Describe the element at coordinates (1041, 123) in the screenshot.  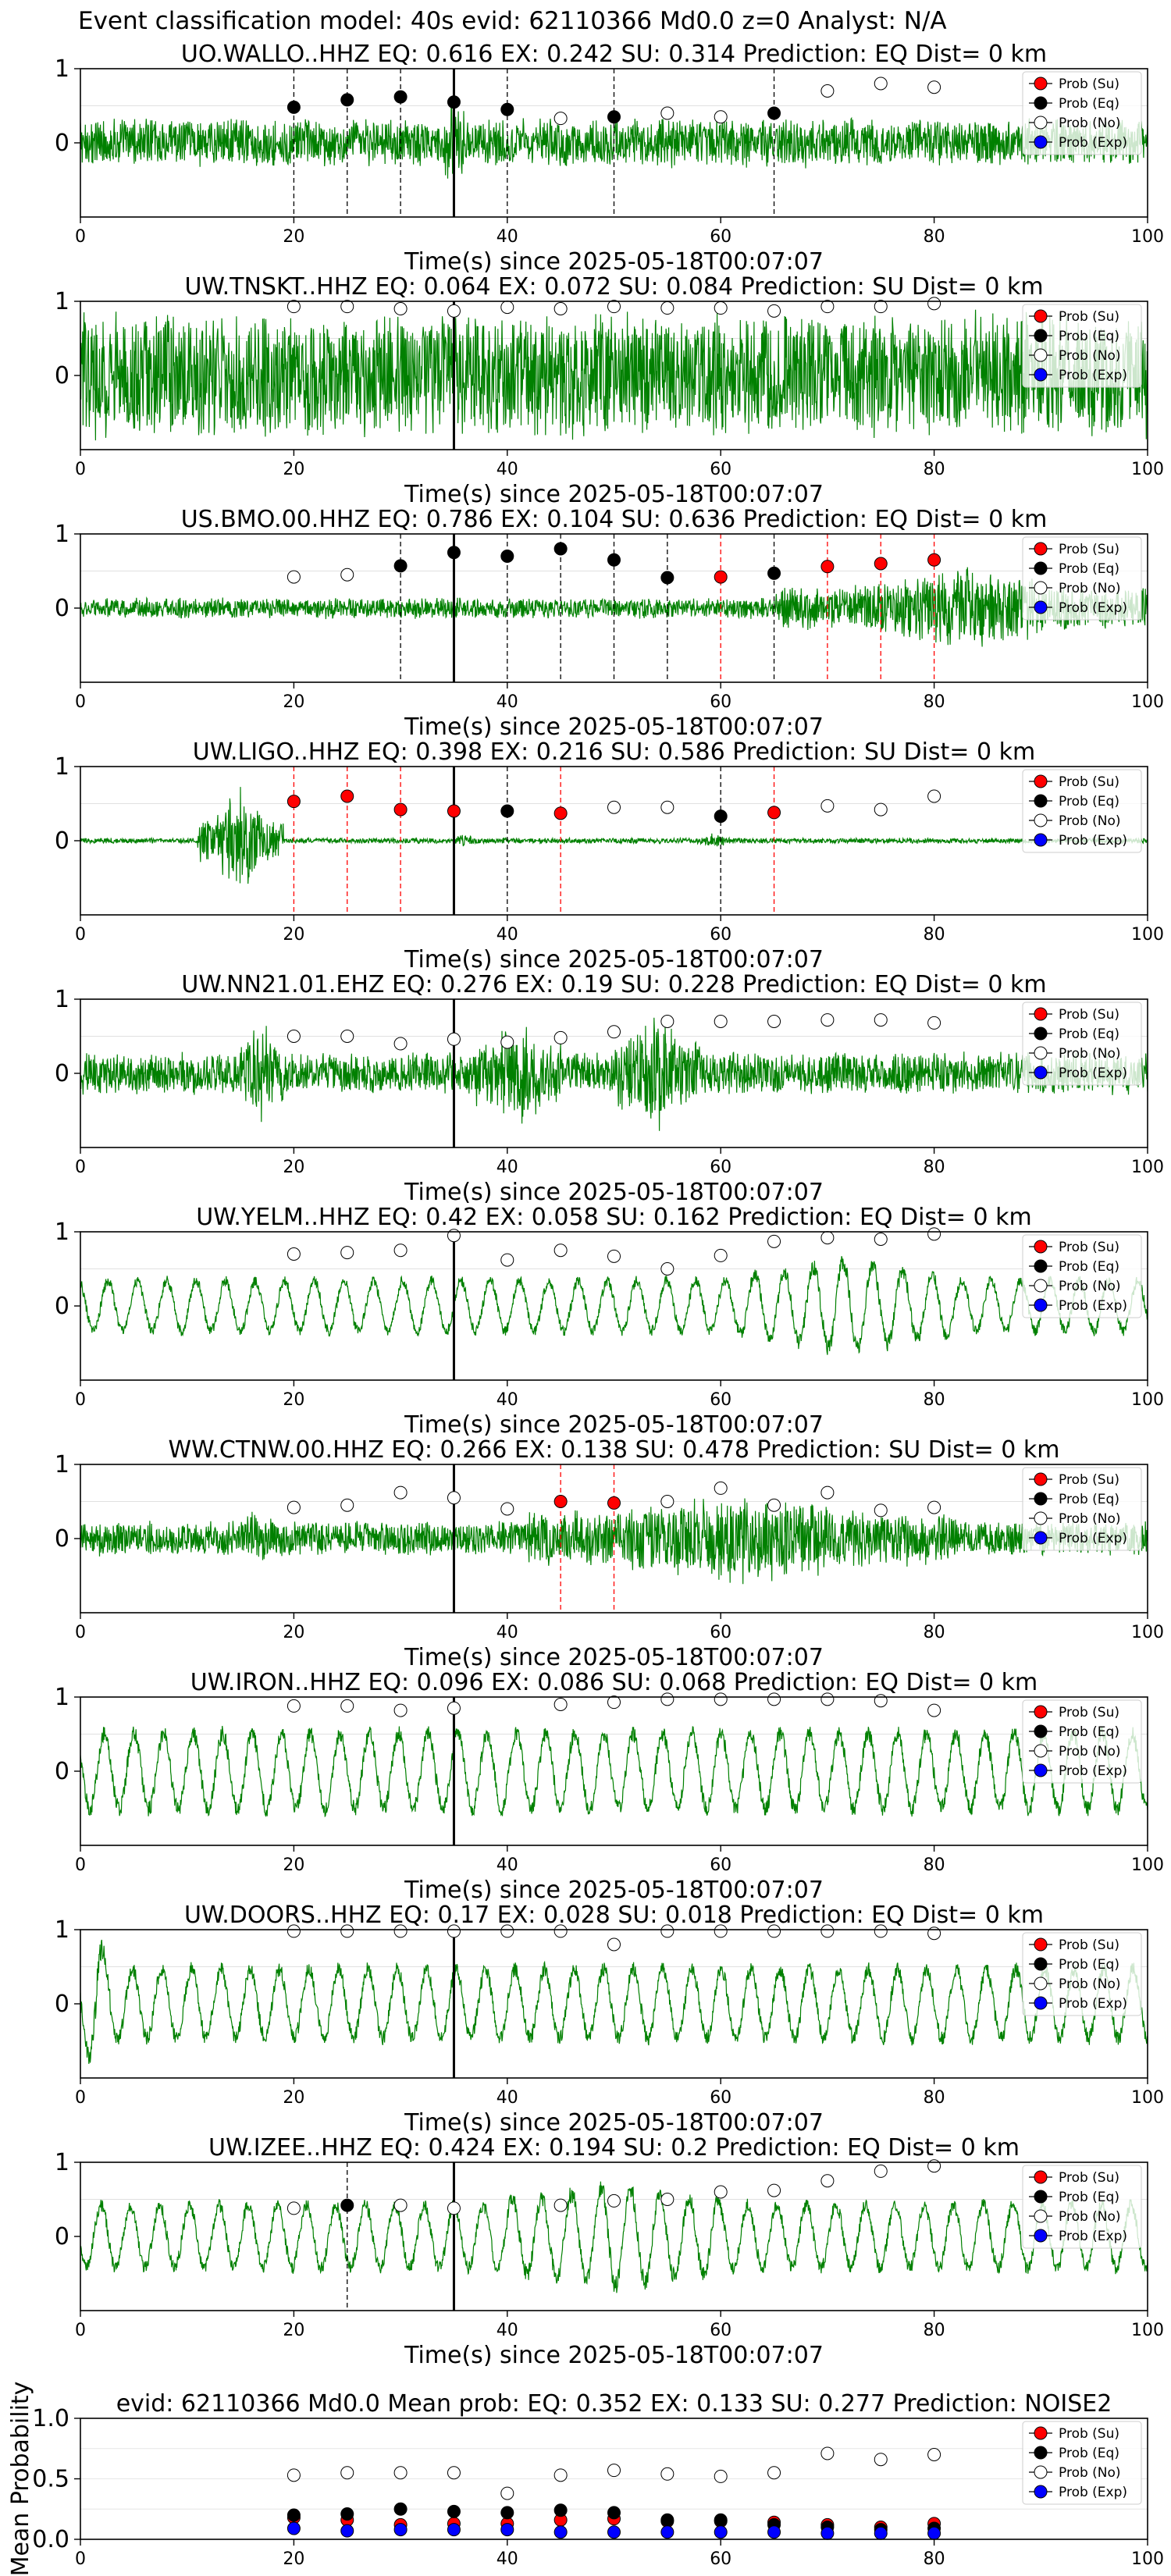
I see `panel-0-legend-marker-no` at that location.